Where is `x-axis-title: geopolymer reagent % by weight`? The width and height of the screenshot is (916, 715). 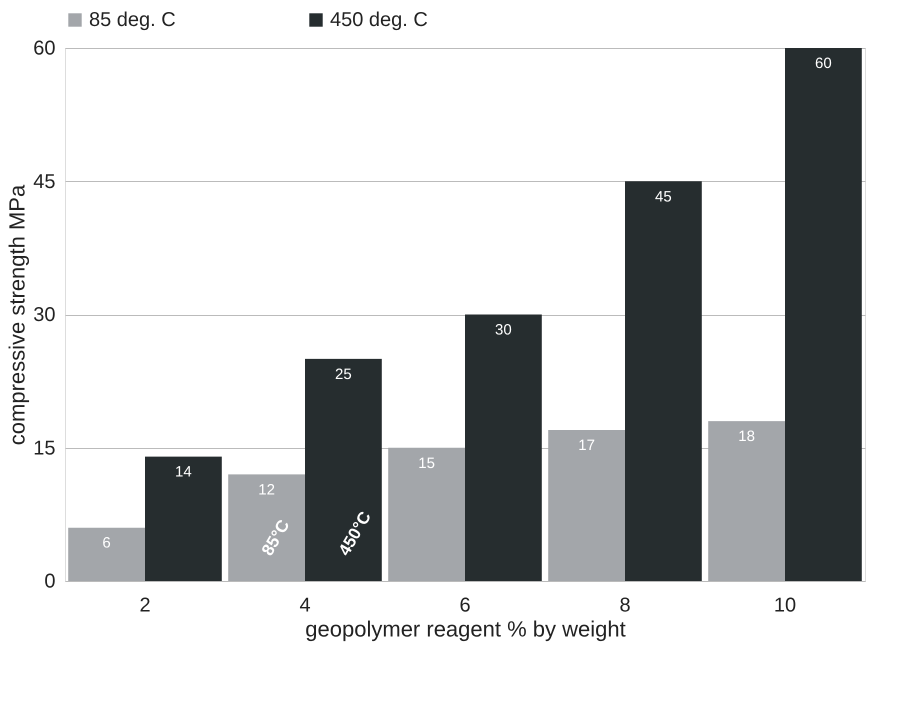 x-axis-title: geopolymer reagent % by weight is located at coordinates (465, 629).